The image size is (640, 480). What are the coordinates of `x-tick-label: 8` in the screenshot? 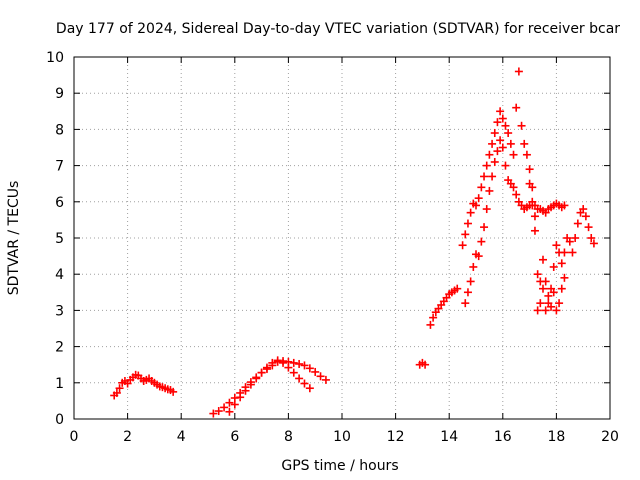 It's located at (288, 437).